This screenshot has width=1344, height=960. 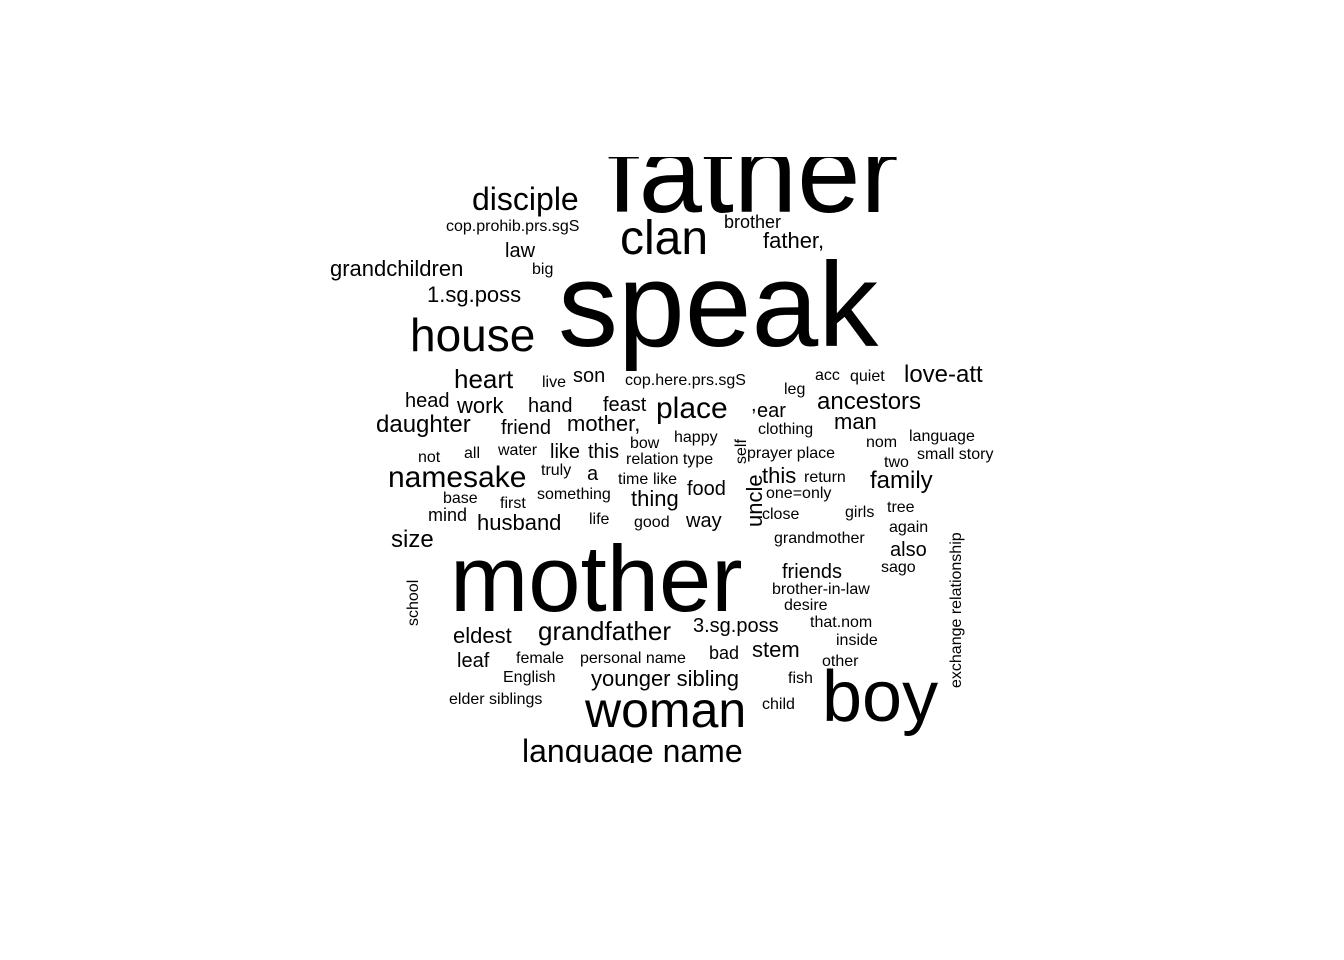 What do you see at coordinates (645, 443) in the screenshot?
I see `cloud-word: bow` at bounding box center [645, 443].